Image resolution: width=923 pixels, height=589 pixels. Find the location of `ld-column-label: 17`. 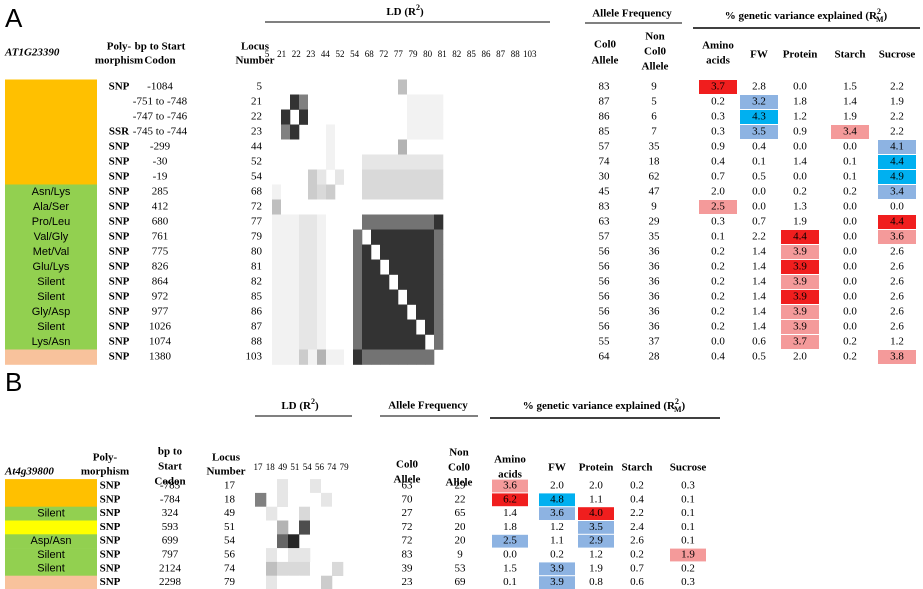

ld-column-label: 17 is located at coordinates (259, 467).